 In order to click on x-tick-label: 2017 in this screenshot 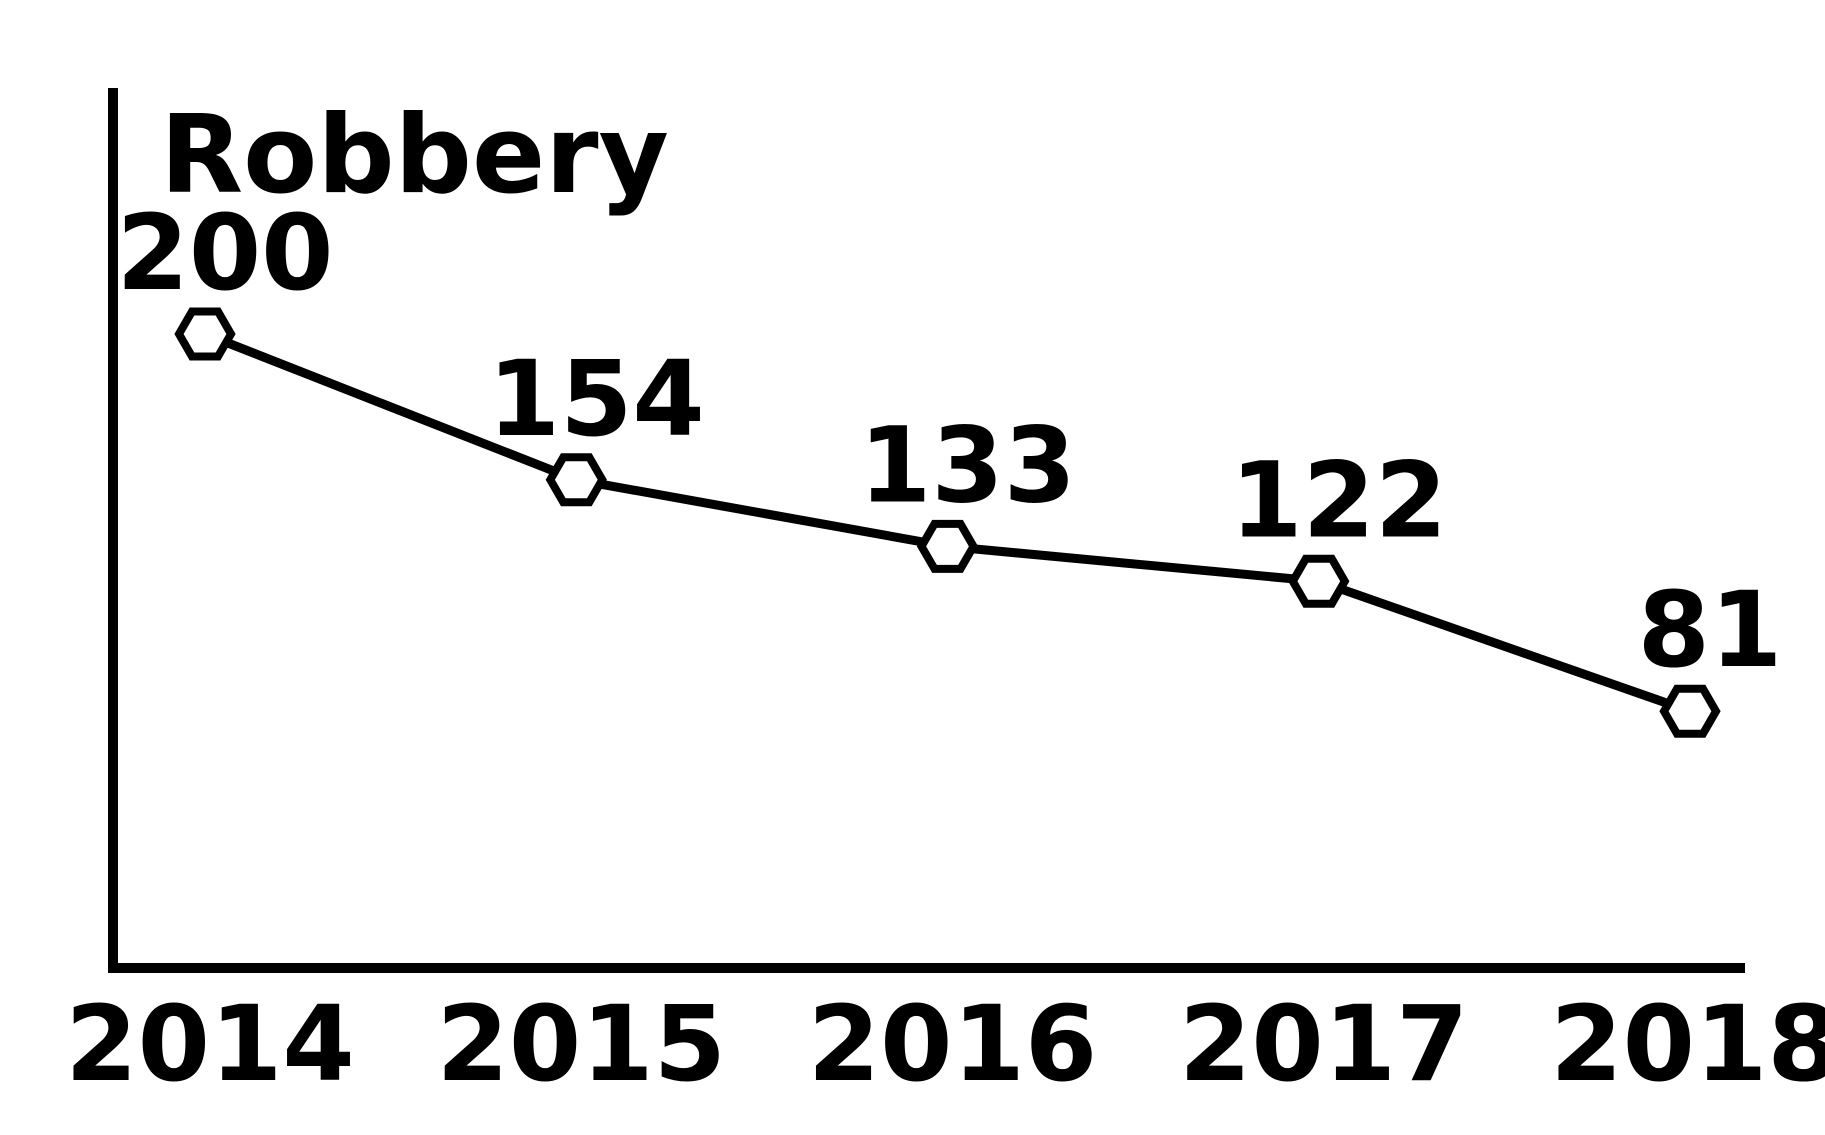, I will do `click(1323, 1044)`.